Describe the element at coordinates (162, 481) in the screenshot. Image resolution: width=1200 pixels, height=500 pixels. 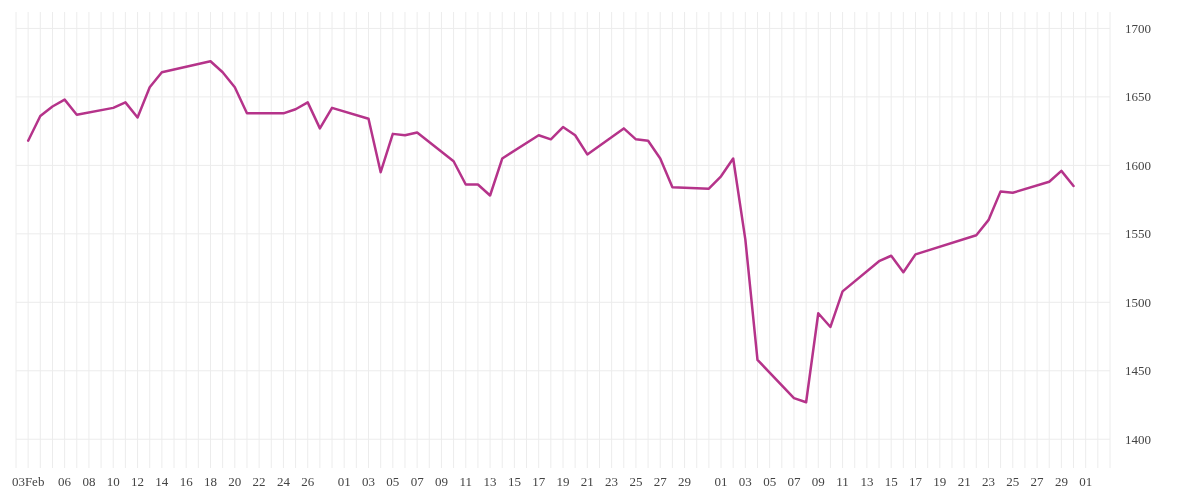
I see `x-tick-label: 14` at that location.